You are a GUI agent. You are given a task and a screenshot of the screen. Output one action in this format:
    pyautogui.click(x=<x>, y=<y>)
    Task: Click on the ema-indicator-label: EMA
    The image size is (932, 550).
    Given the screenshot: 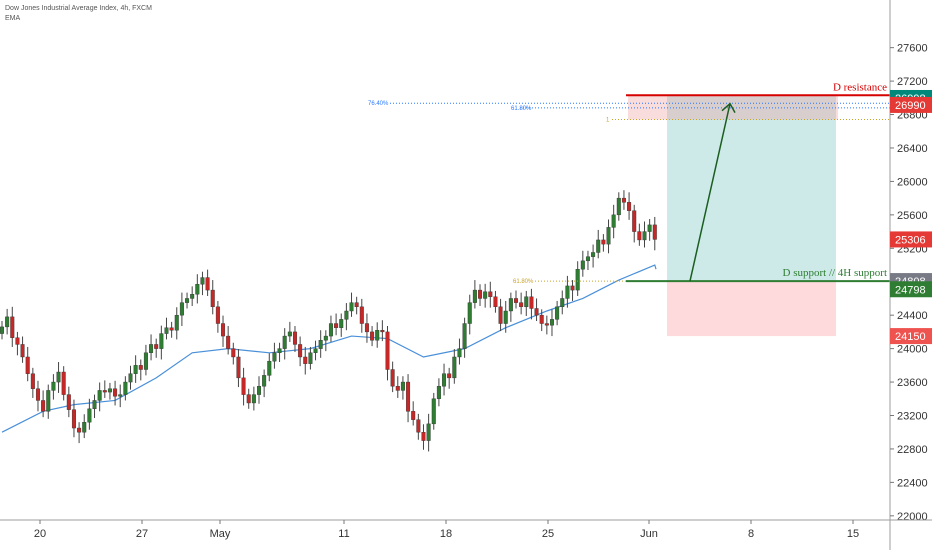 What is the action you would take?
    pyautogui.click(x=13, y=18)
    